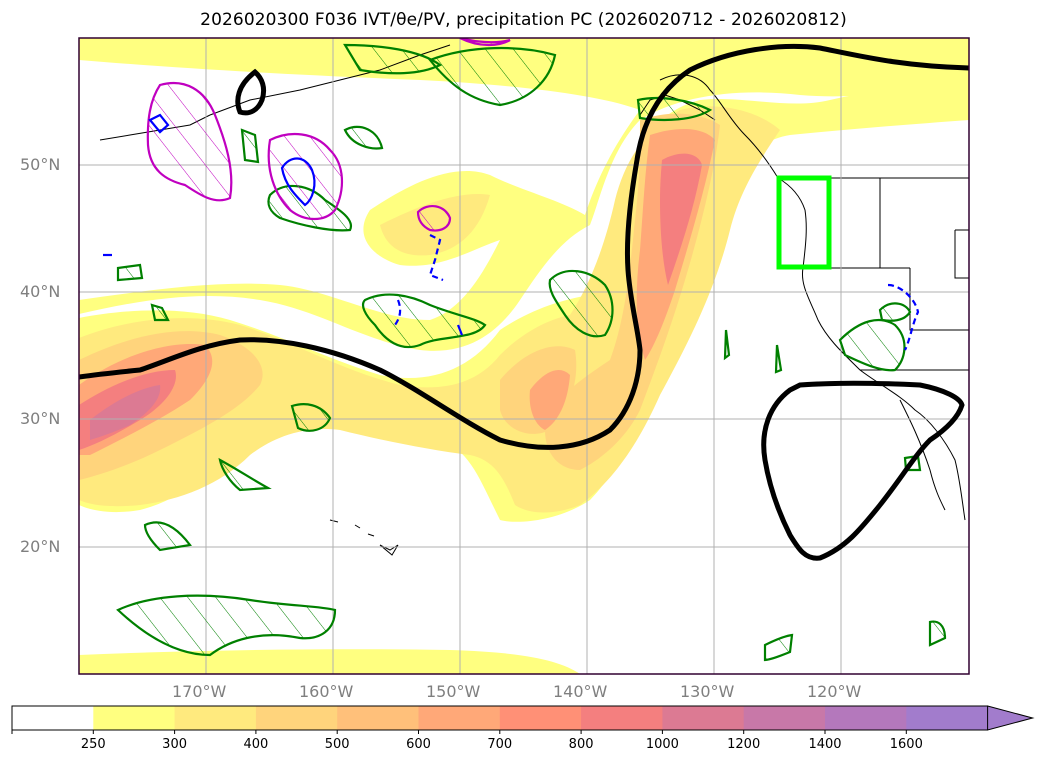  What do you see at coordinates (662, 744) in the screenshot?
I see `colorbar-tick-label: 1000` at bounding box center [662, 744].